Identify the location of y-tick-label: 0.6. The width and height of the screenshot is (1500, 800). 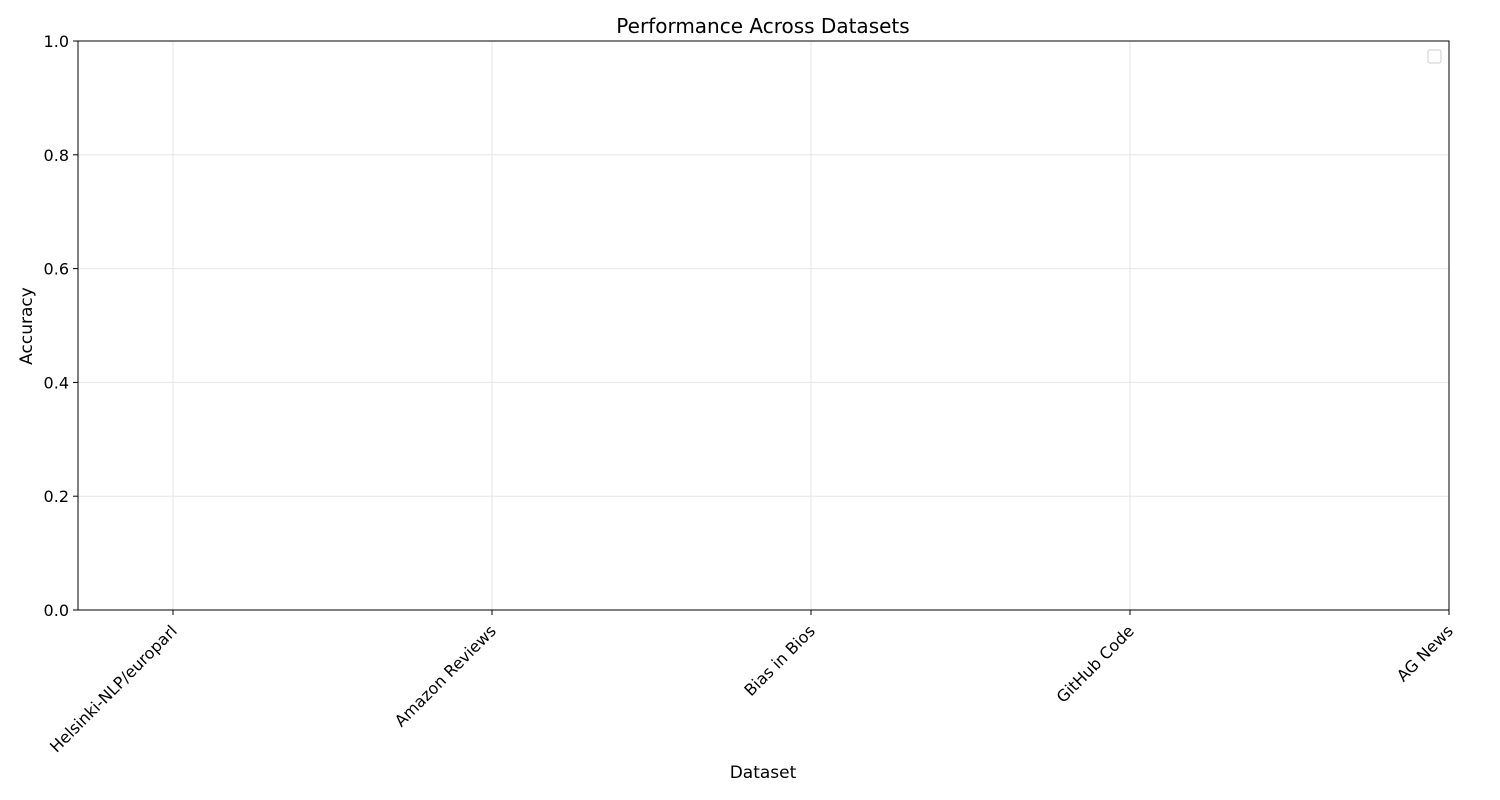
(56, 269).